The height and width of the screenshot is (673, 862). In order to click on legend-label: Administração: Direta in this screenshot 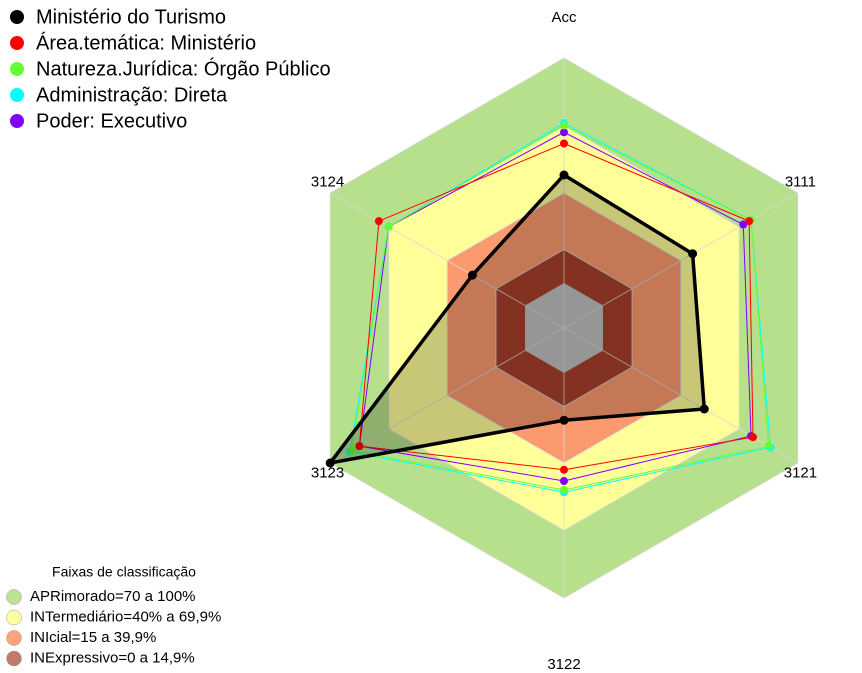, I will do `click(132, 95)`.